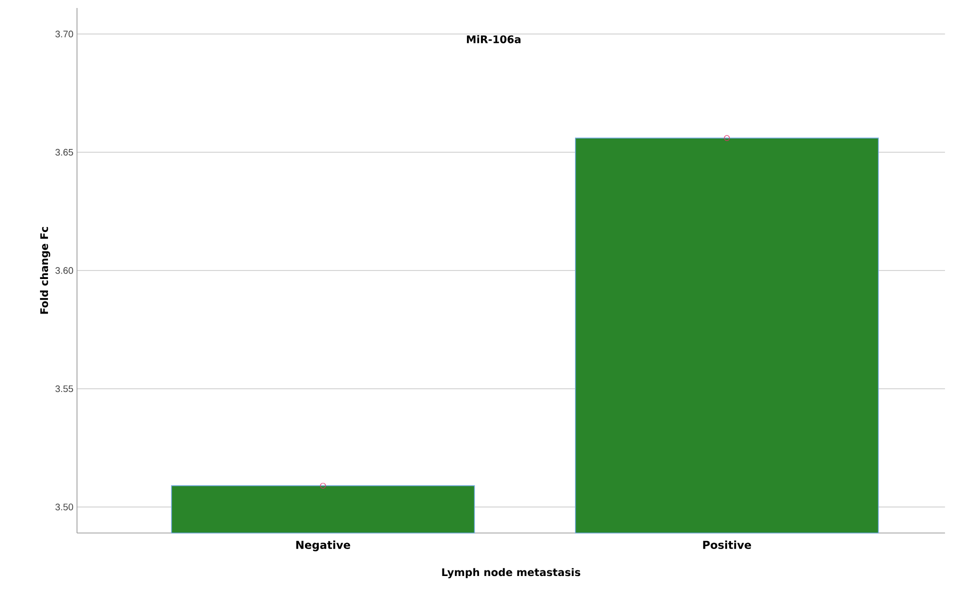 This screenshot has height=601, width=962. What do you see at coordinates (323, 546) in the screenshot?
I see `x-tick-label: Negative` at bounding box center [323, 546].